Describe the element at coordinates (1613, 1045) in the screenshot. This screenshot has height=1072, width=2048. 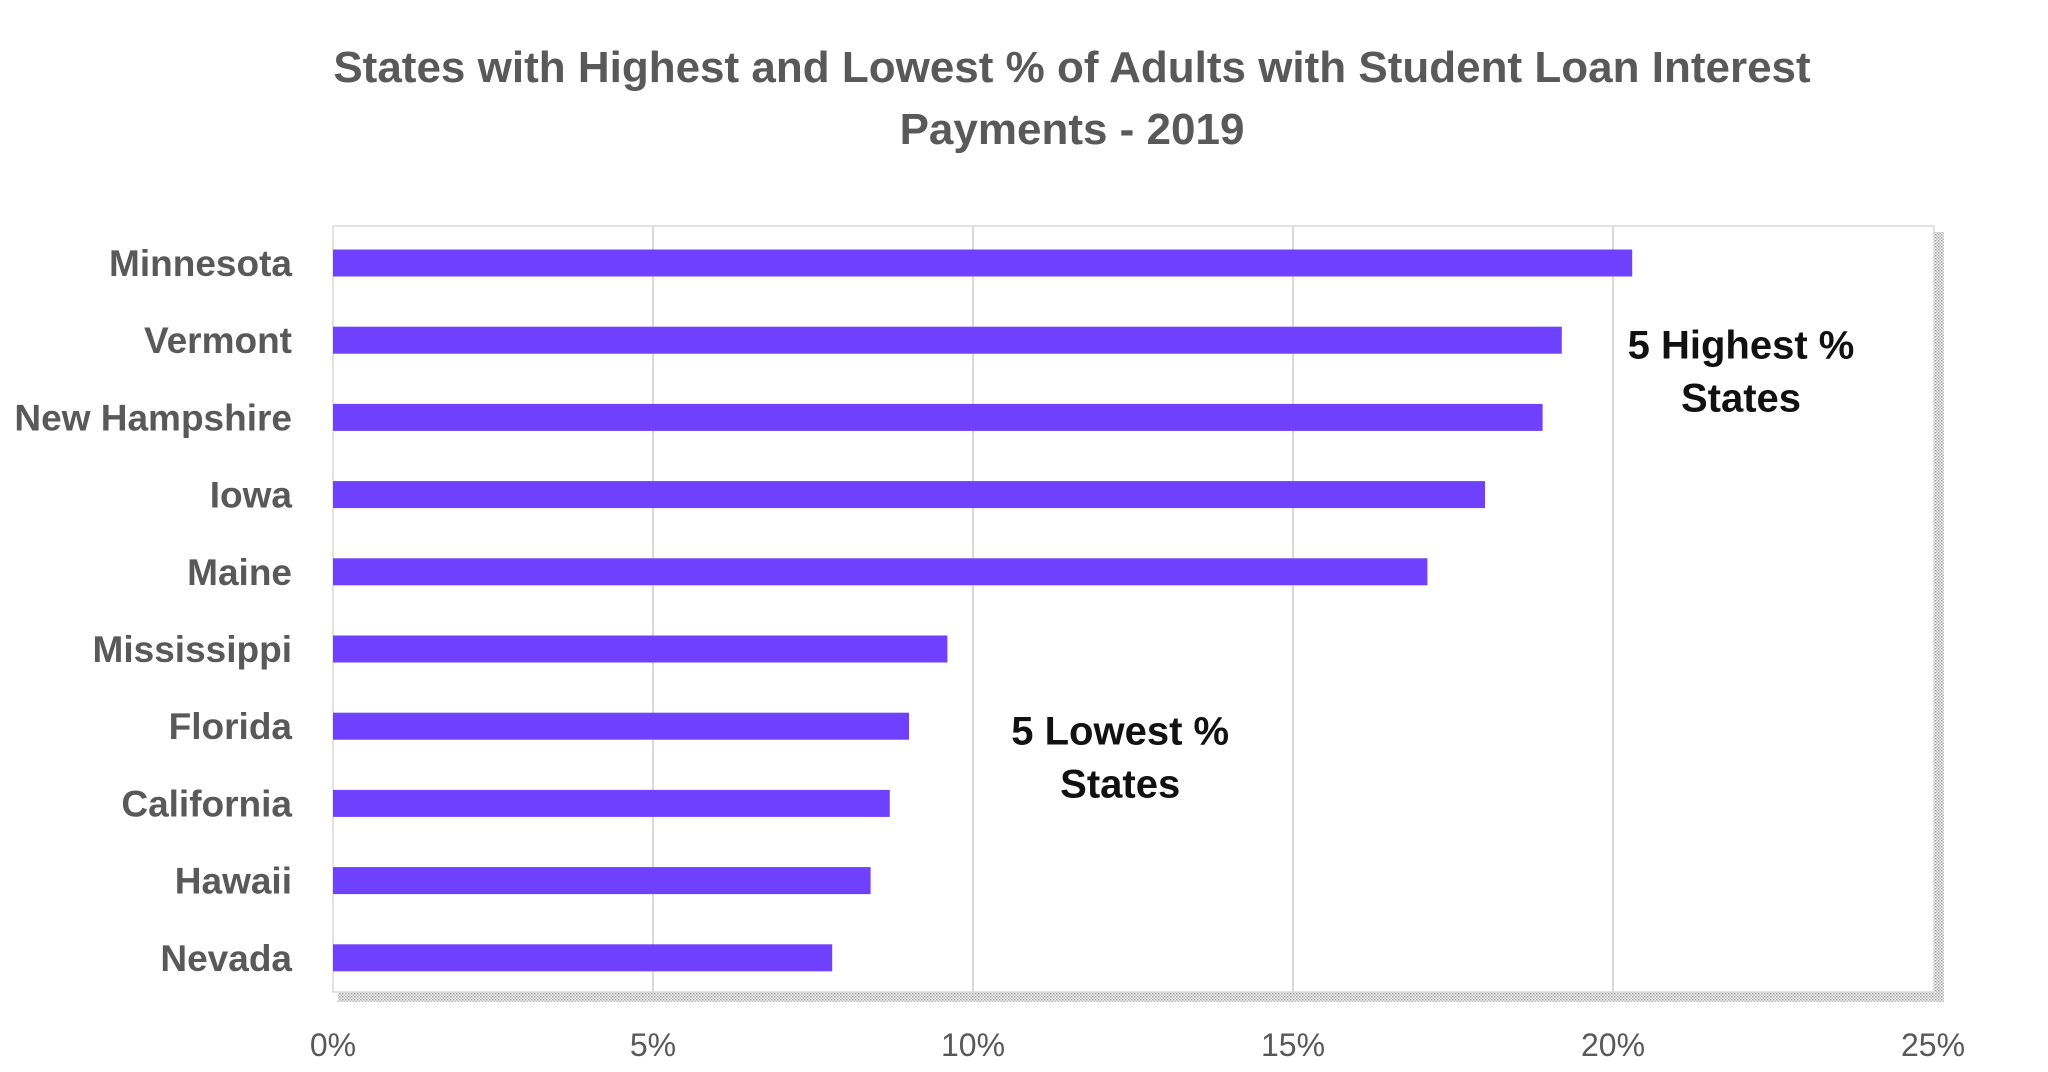
I see `tick-label-20: 20%` at that location.